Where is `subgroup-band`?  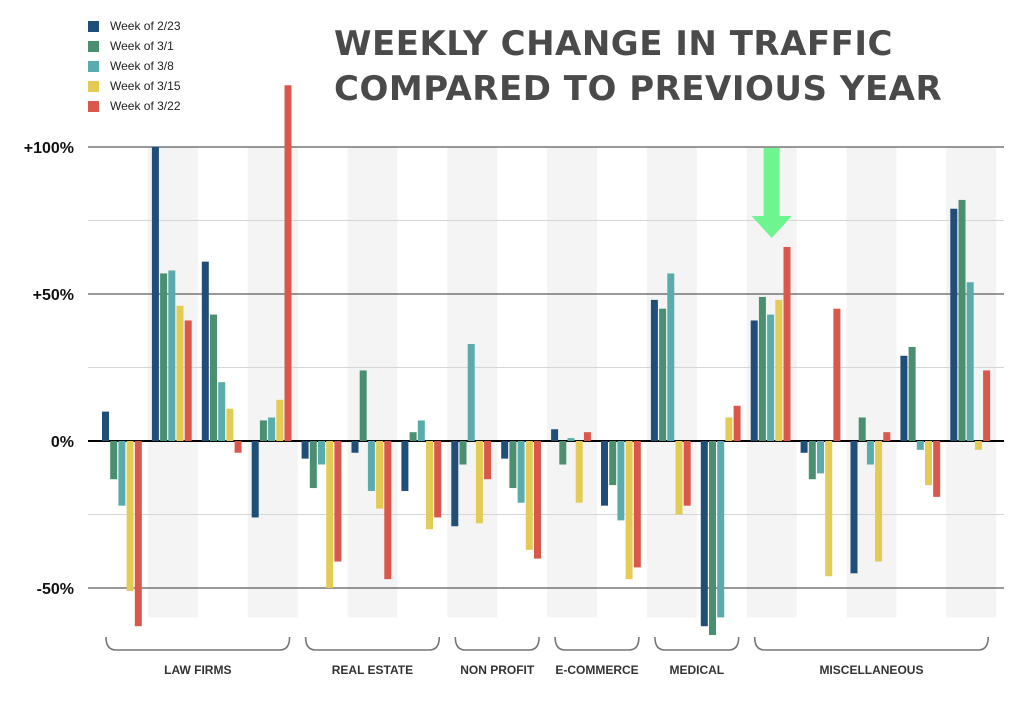
subgroup-band is located at coordinates (572, 382).